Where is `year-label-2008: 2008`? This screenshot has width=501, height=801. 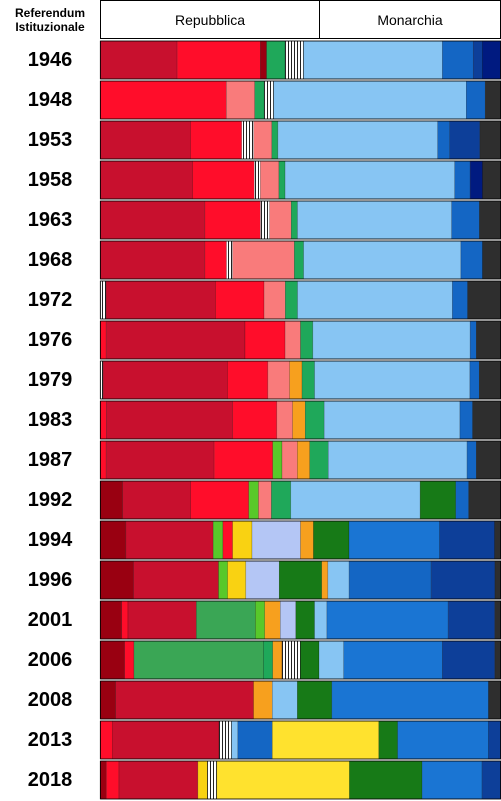
year-label-2008: 2008 is located at coordinates (50, 699).